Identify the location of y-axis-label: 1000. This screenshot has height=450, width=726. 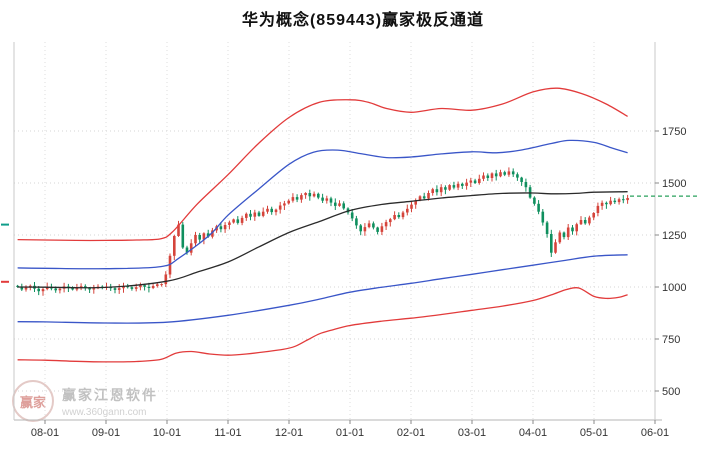
(674, 288).